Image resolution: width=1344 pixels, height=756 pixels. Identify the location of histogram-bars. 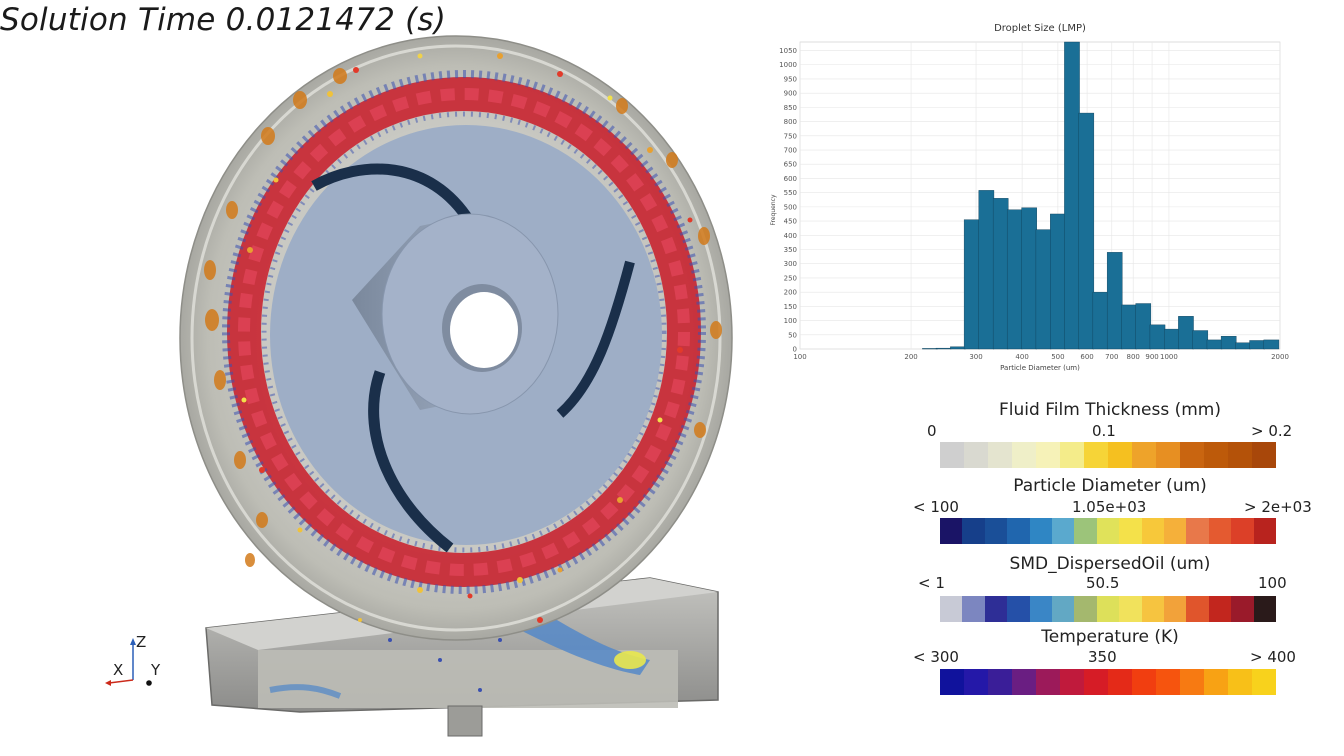
(1101, 195).